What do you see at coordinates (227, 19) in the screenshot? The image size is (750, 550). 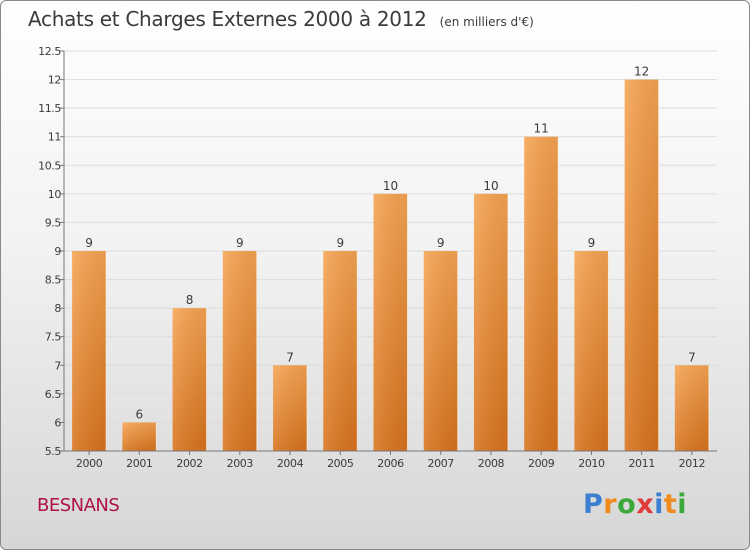 I see `chart-title: Achats et Charges Externes 2000 à 2012` at bounding box center [227, 19].